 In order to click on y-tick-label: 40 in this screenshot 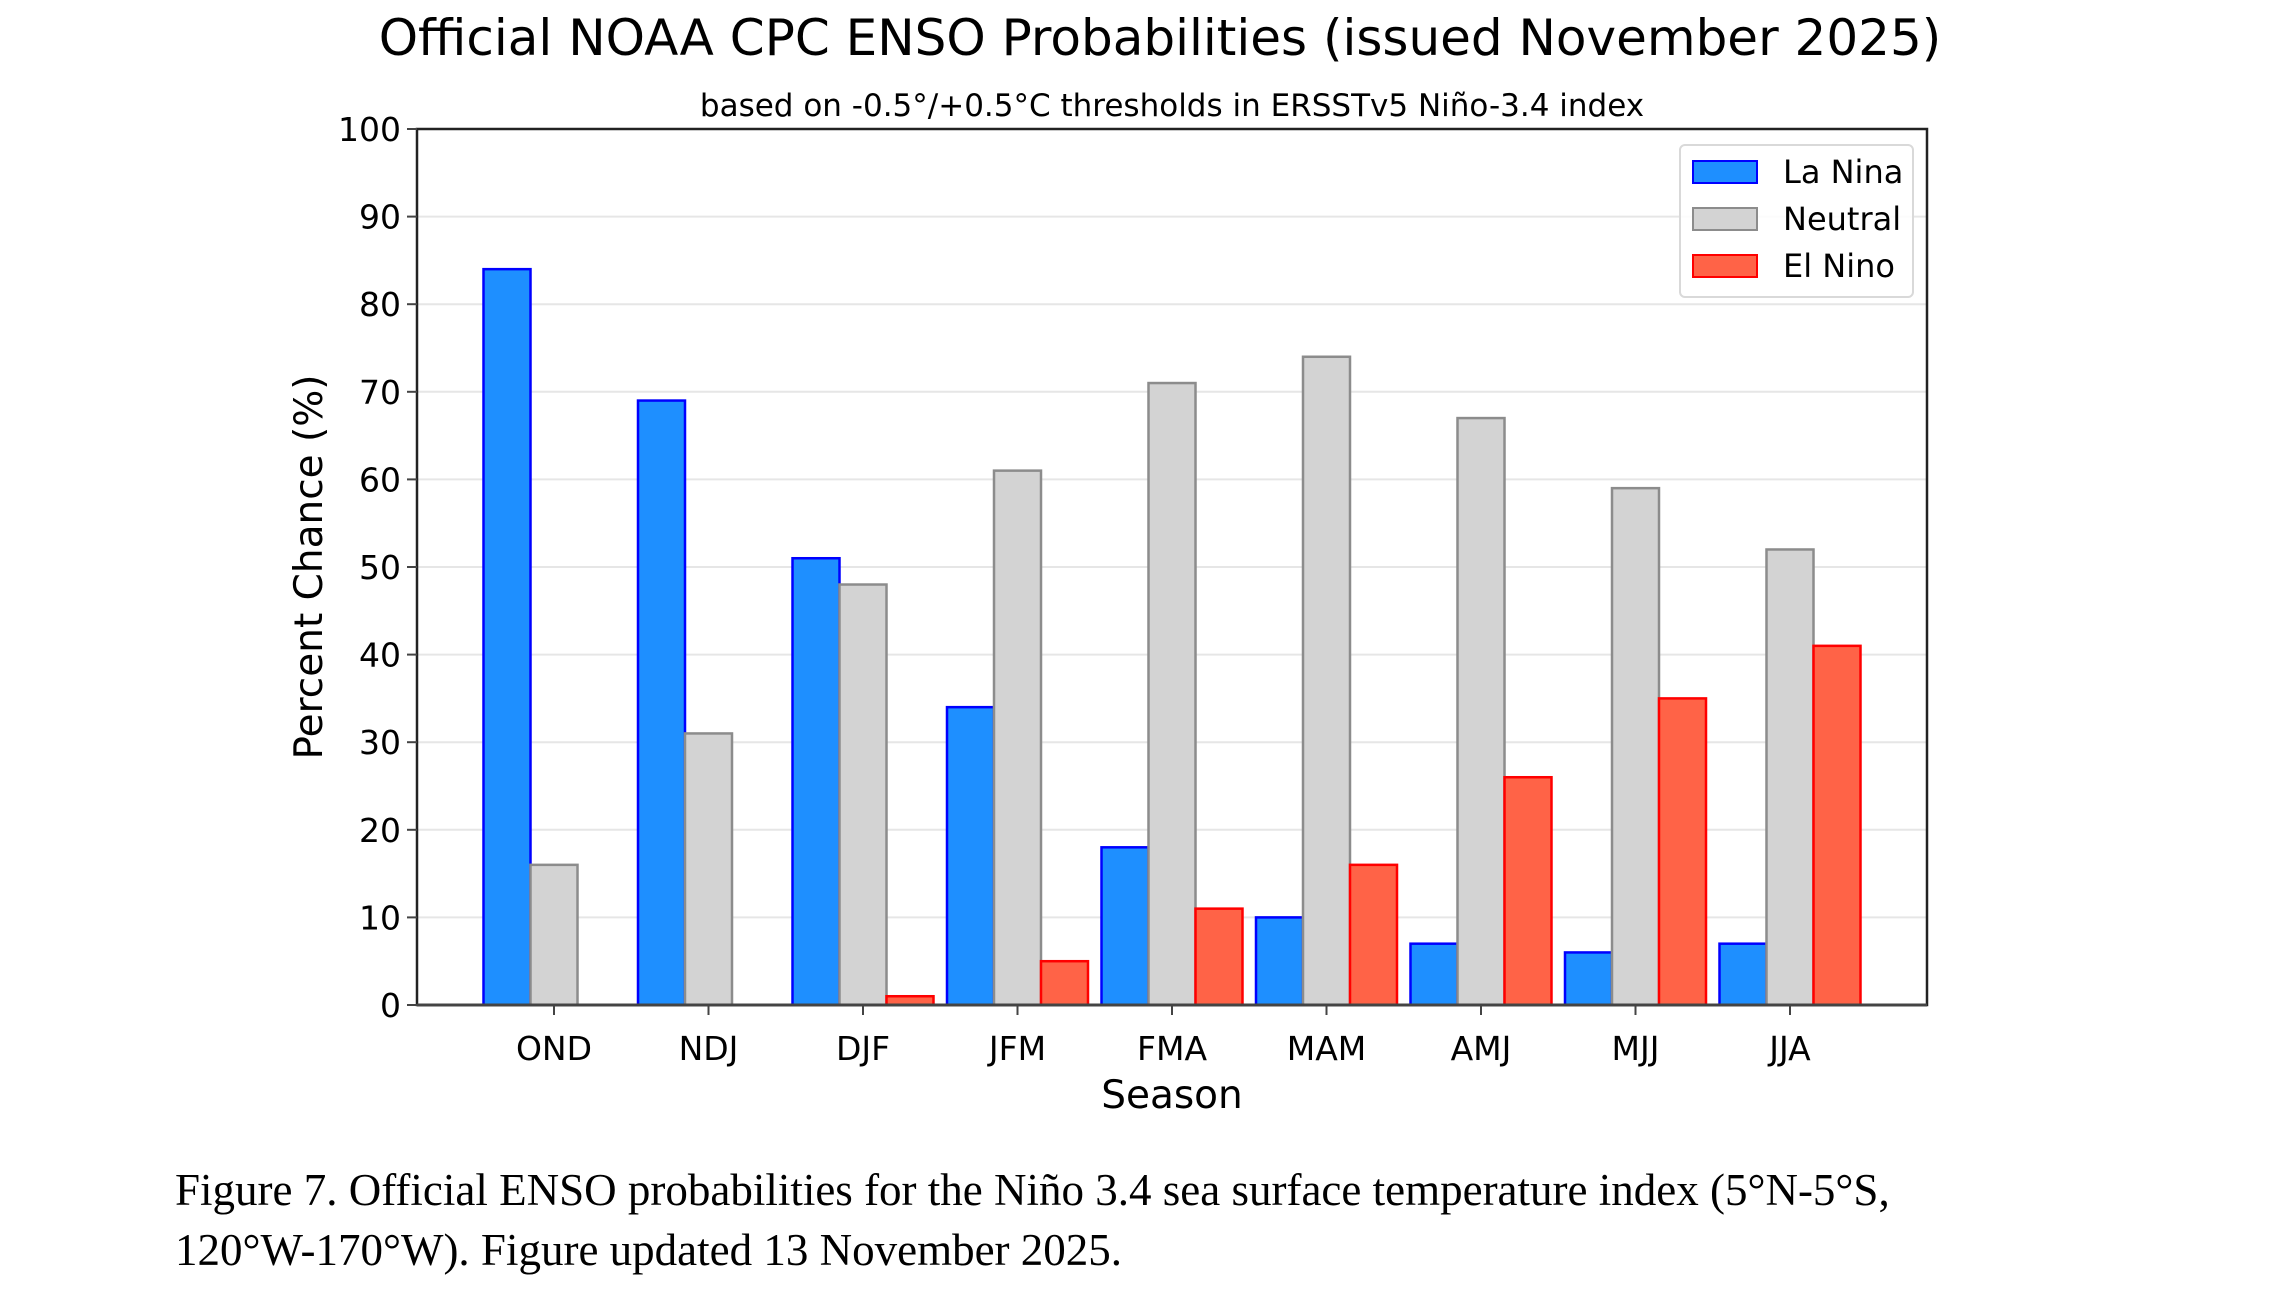, I will do `click(380, 655)`.